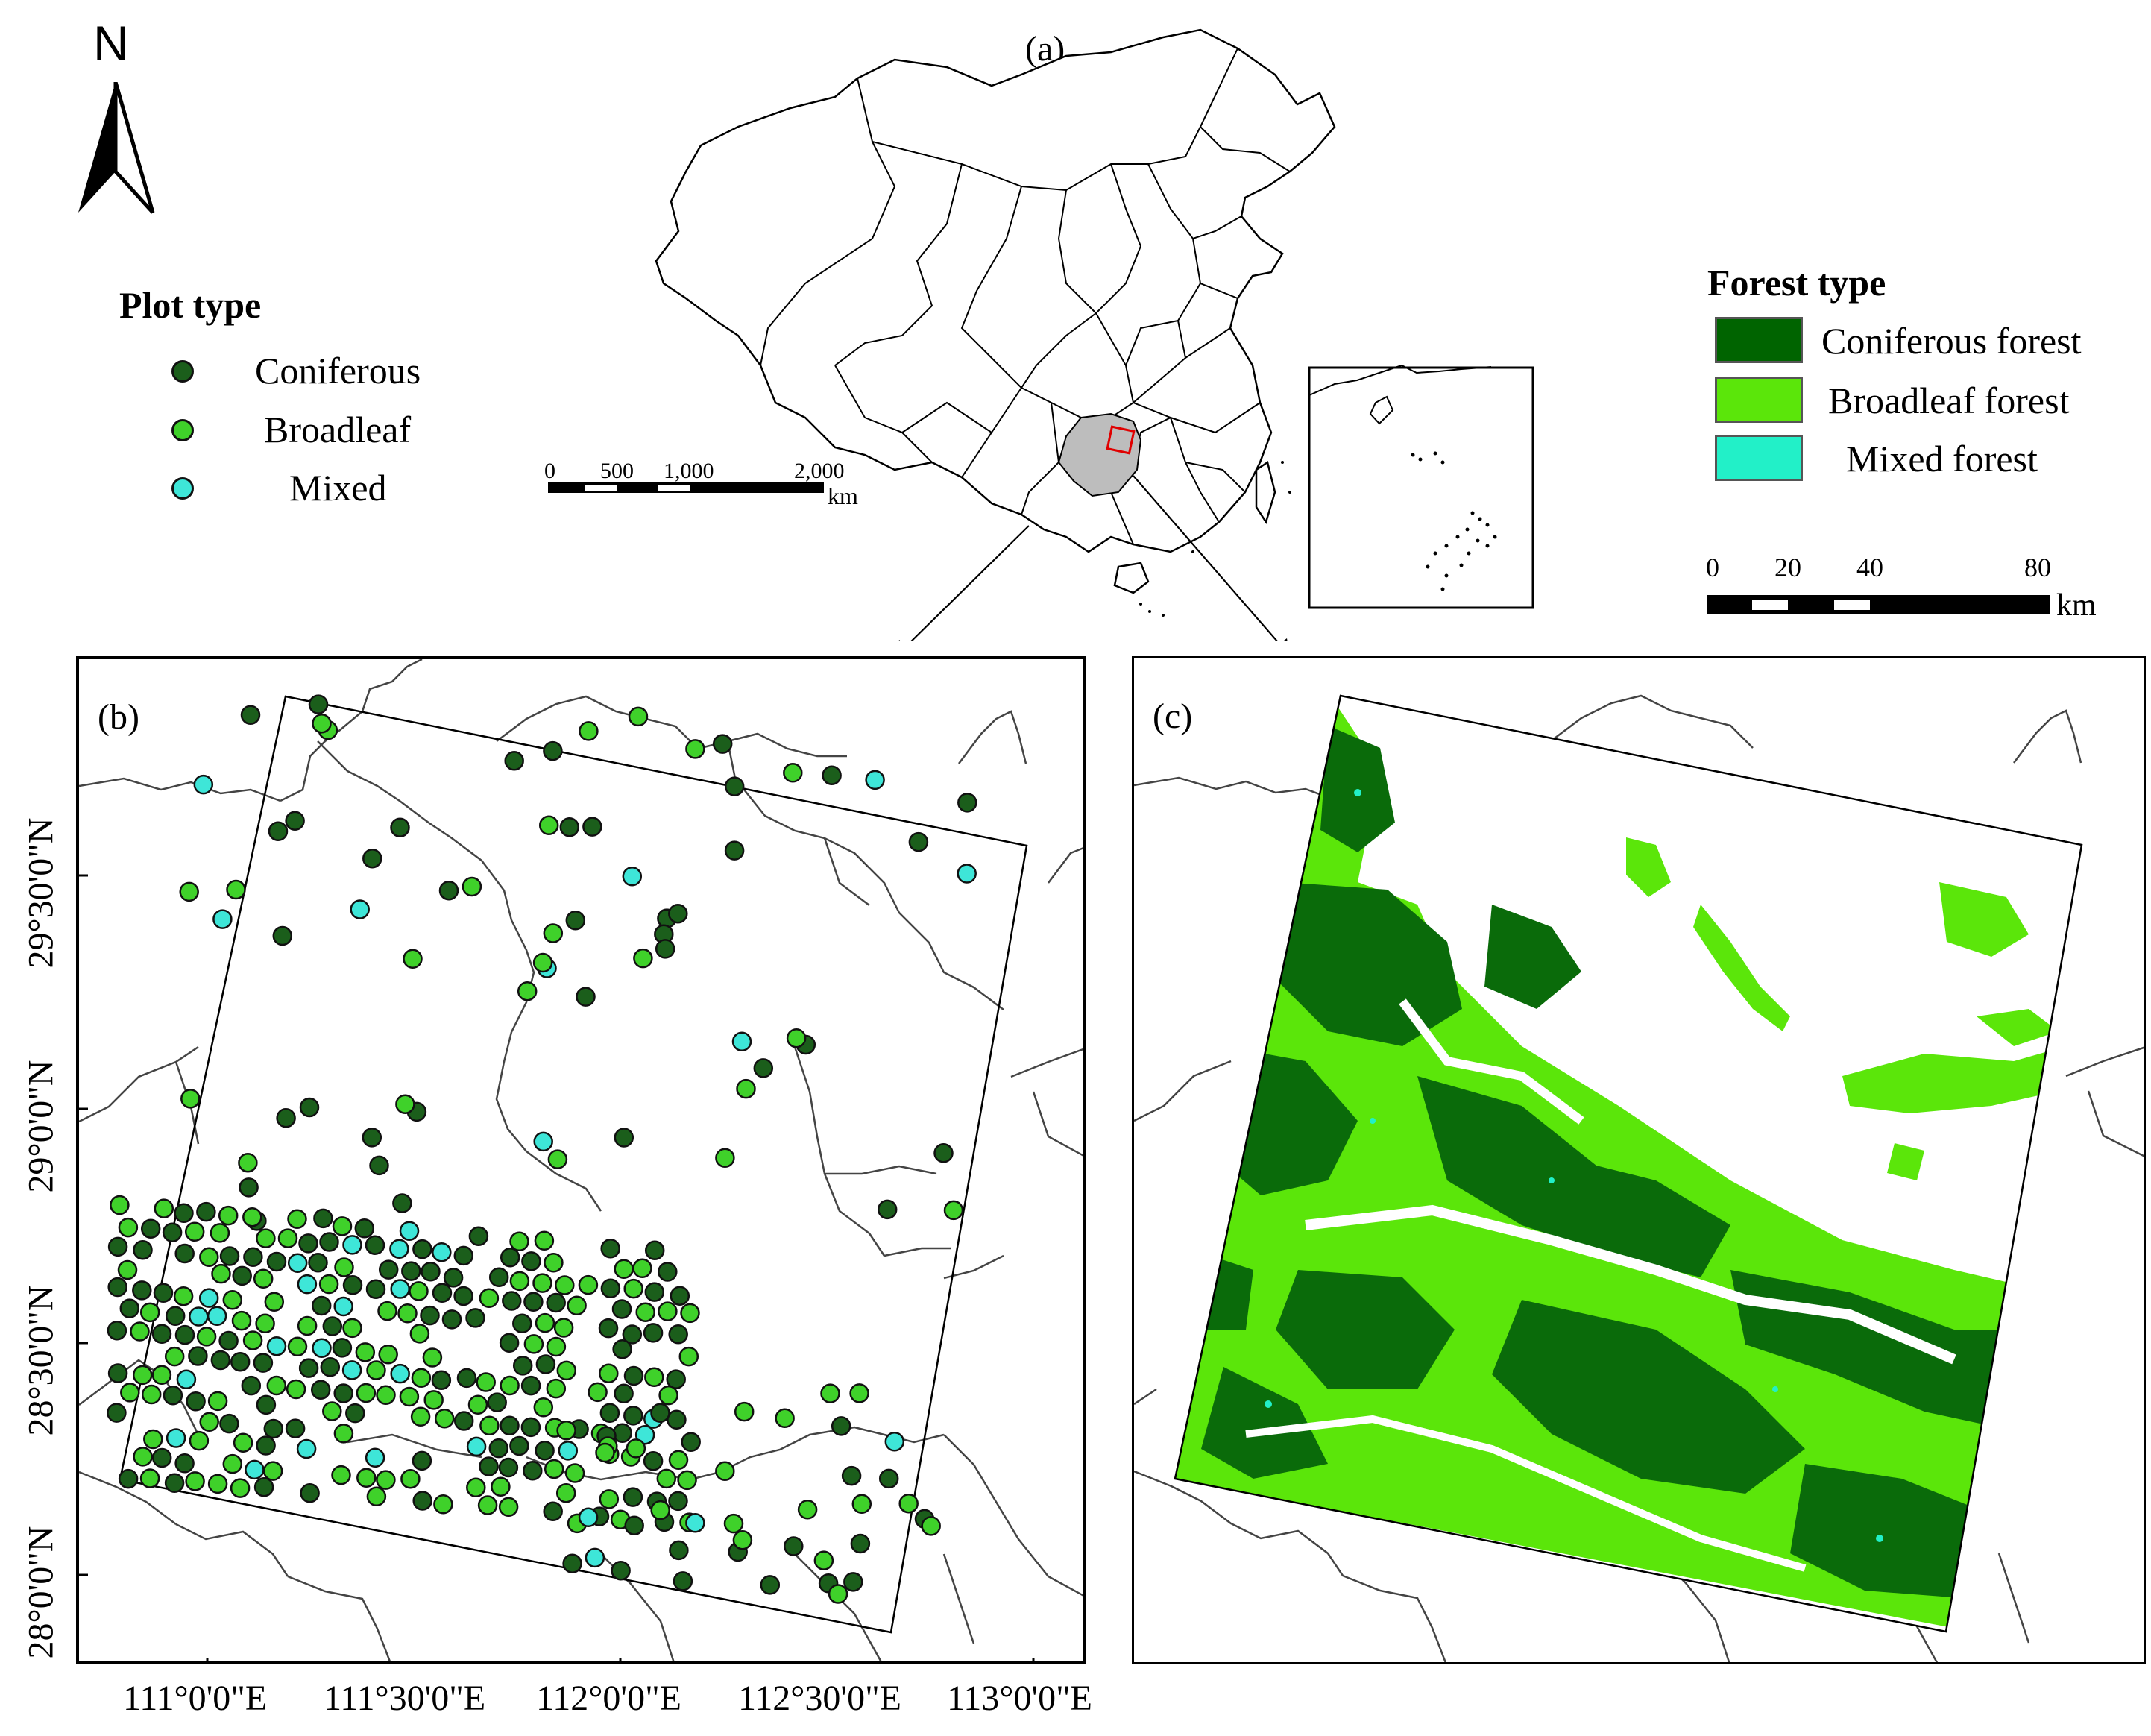 This screenshot has height=1736, width=2151. I want to click on broadleaf-dot-icon, so click(182, 430).